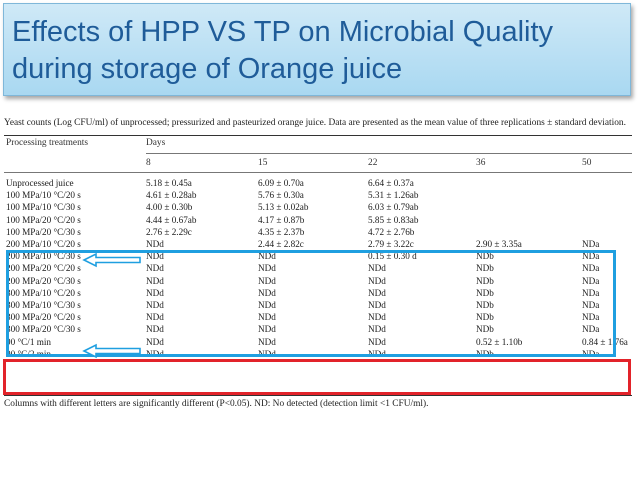 This screenshot has height=479, width=638. Describe the element at coordinates (43, 256) in the screenshot. I see `treatment-cell: 200 MPa/10 °C/30 s` at that location.